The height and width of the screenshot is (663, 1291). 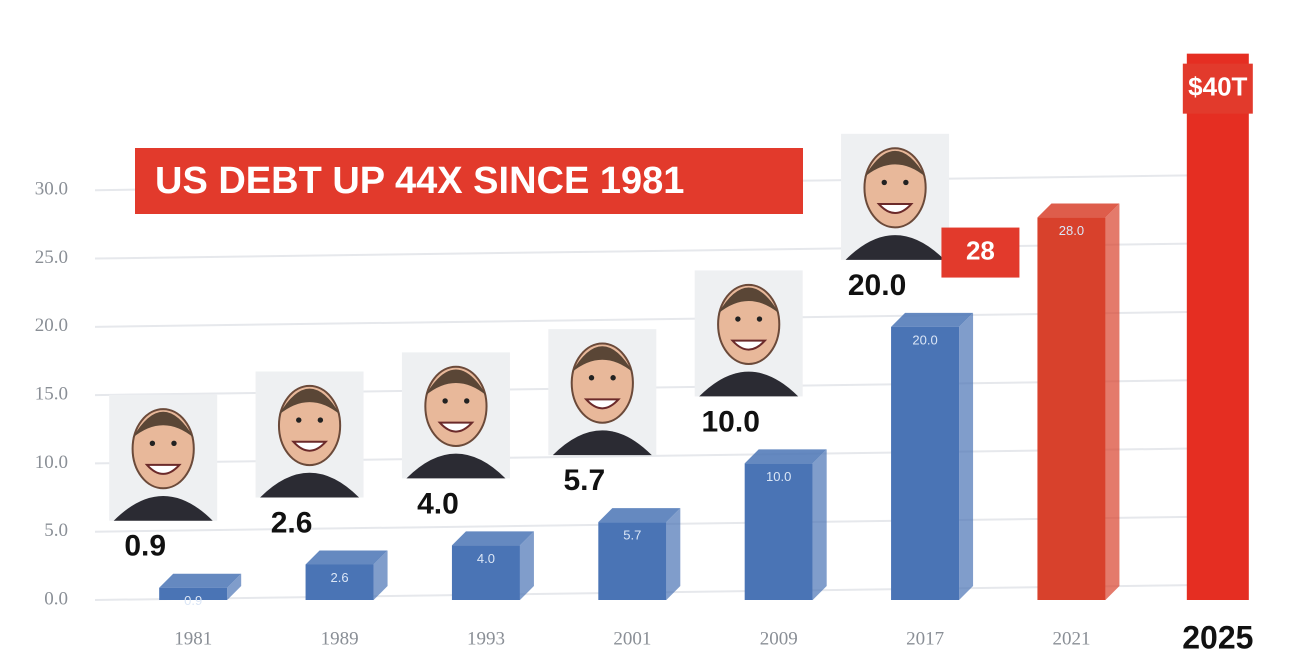 What do you see at coordinates (145, 546) in the screenshot?
I see `value-label: 0.9` at bounding box center [145, 546].